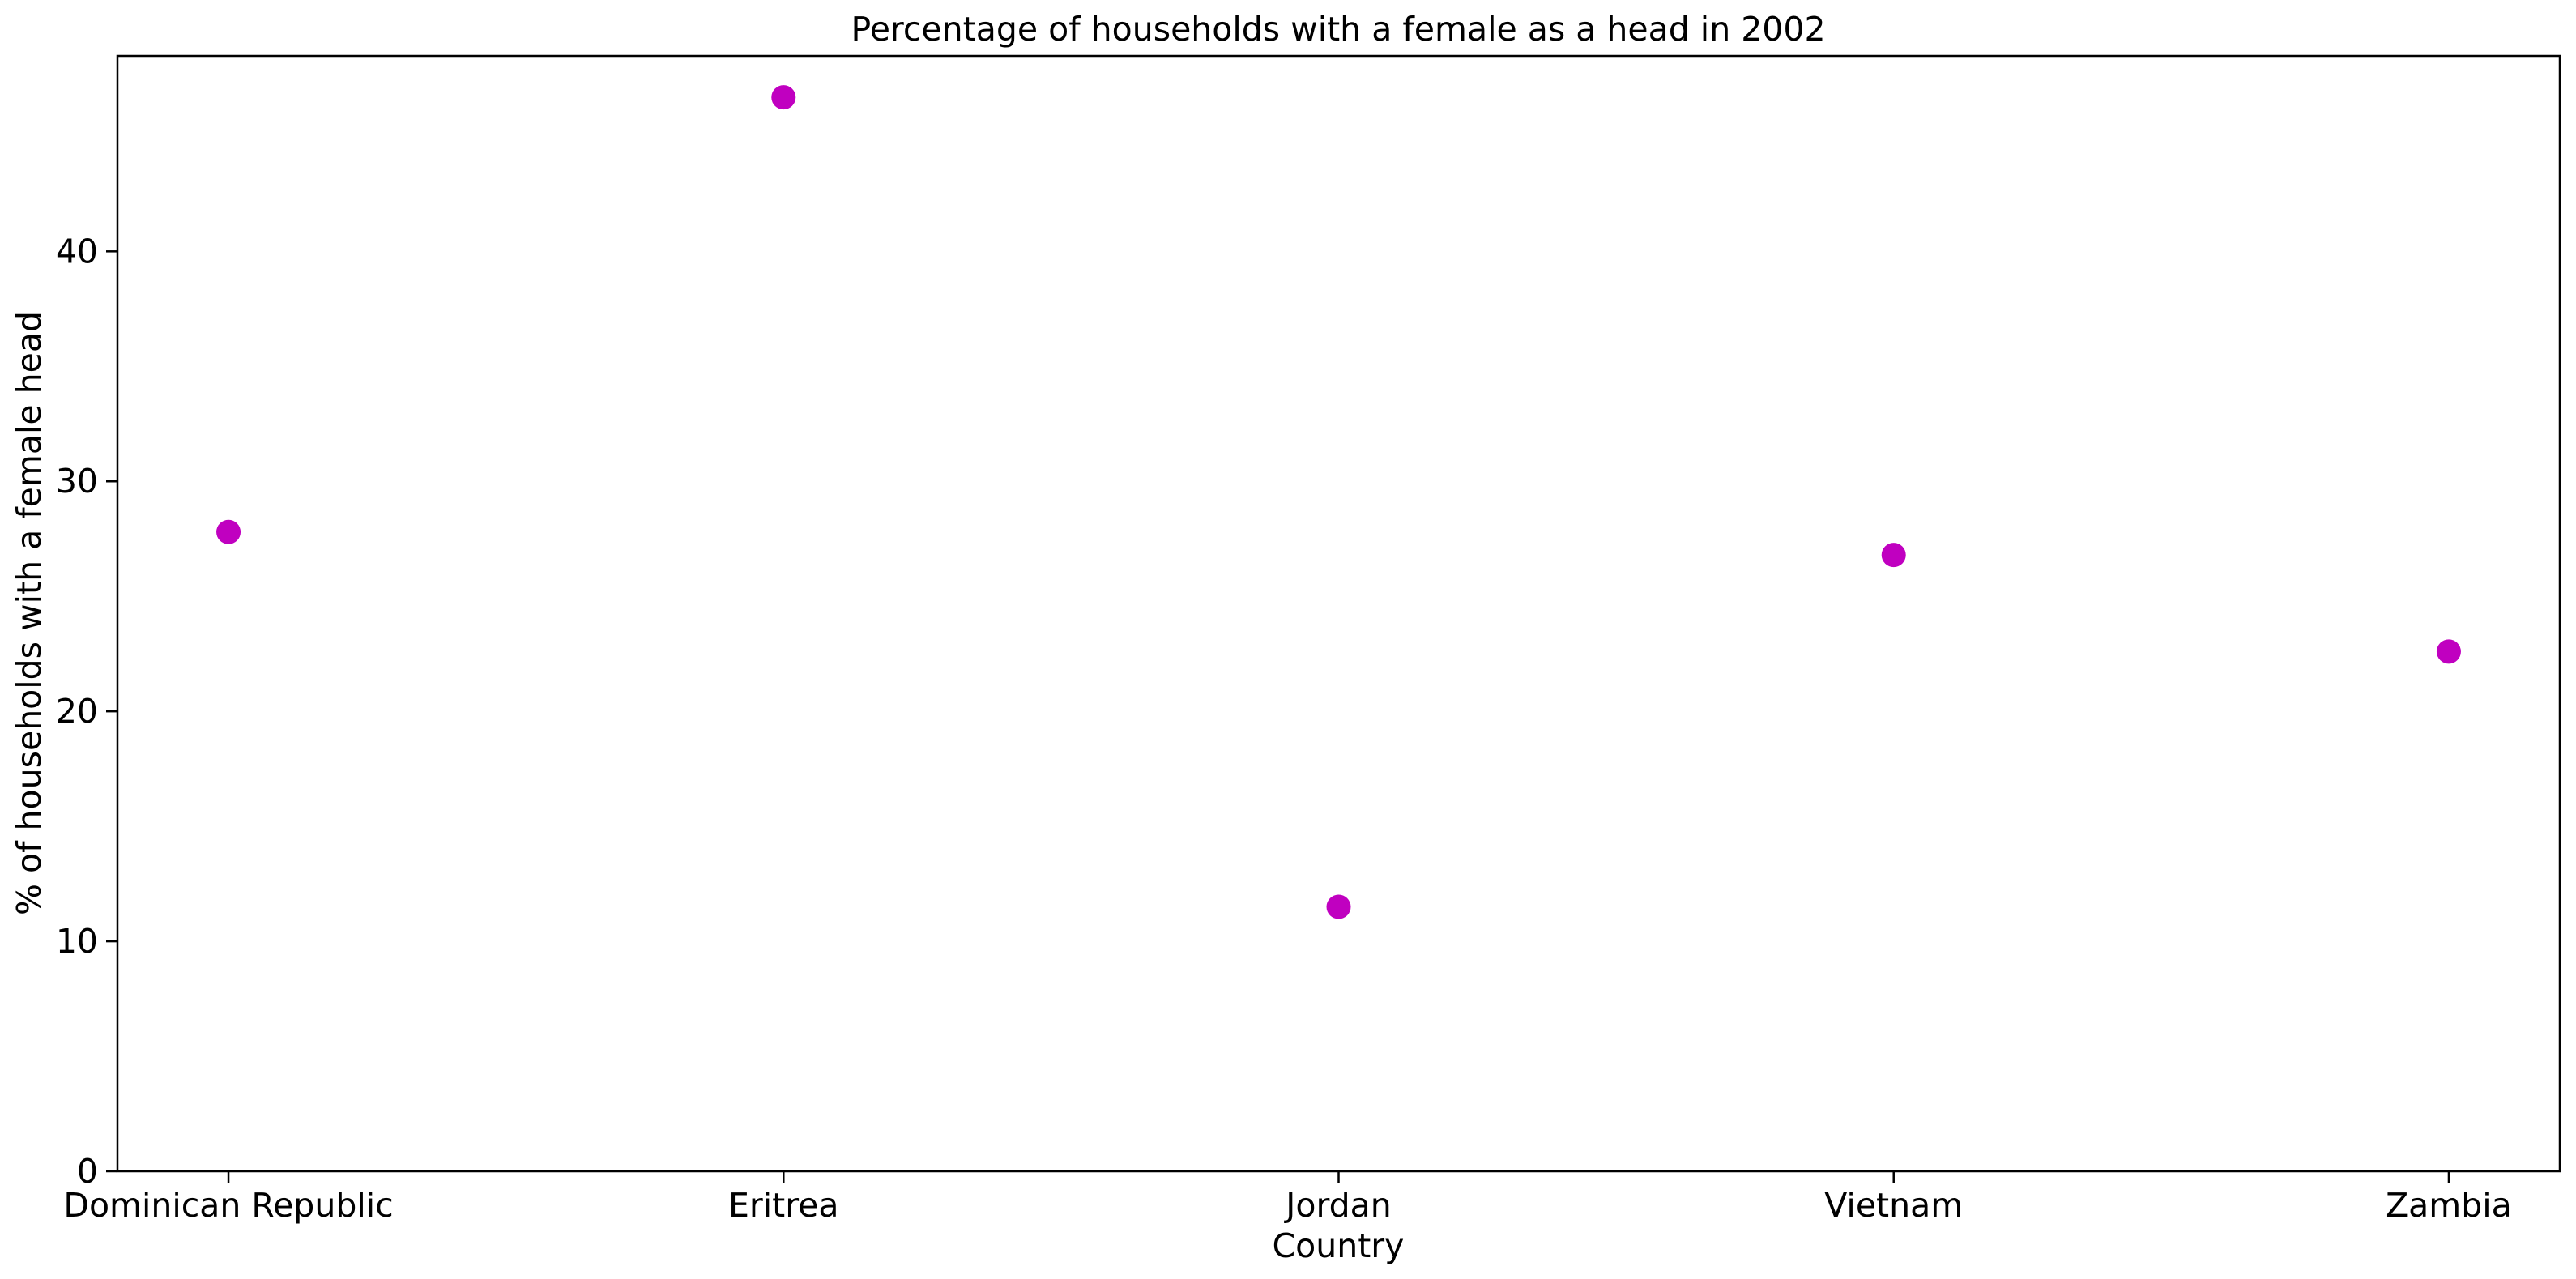  Describe the element at coordinates (77, 941) in the screenshot. I see `y-tick-label: 10` at that location.